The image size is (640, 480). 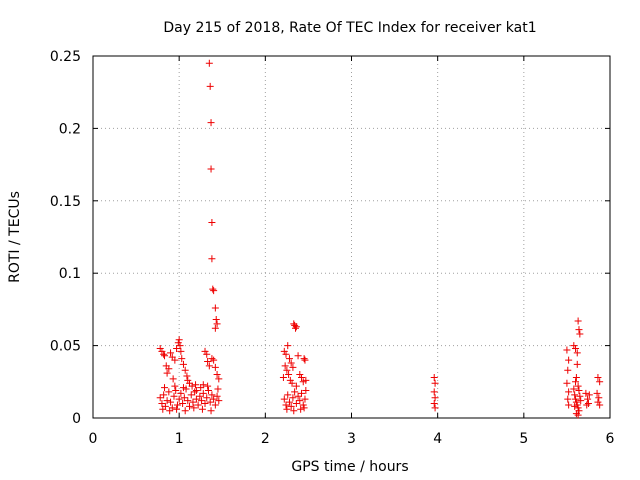 What do you see at coordinates (523, 439) in the screenshot?
I see `x-tick-label: 5` at bounding box center [523, 439].